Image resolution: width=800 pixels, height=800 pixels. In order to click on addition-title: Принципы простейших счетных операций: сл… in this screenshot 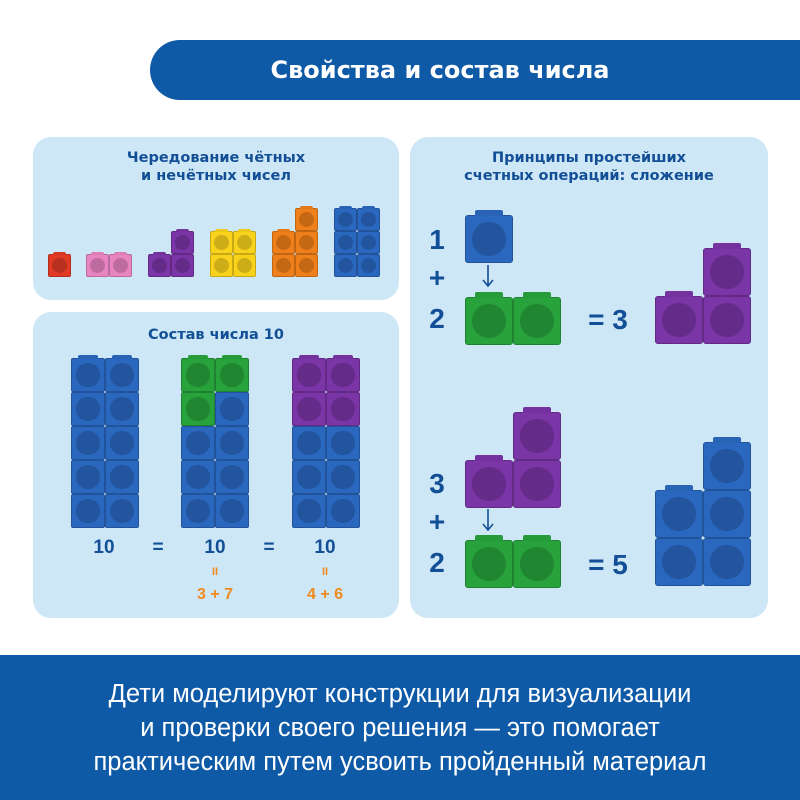, I will do `click(589, 167)`.